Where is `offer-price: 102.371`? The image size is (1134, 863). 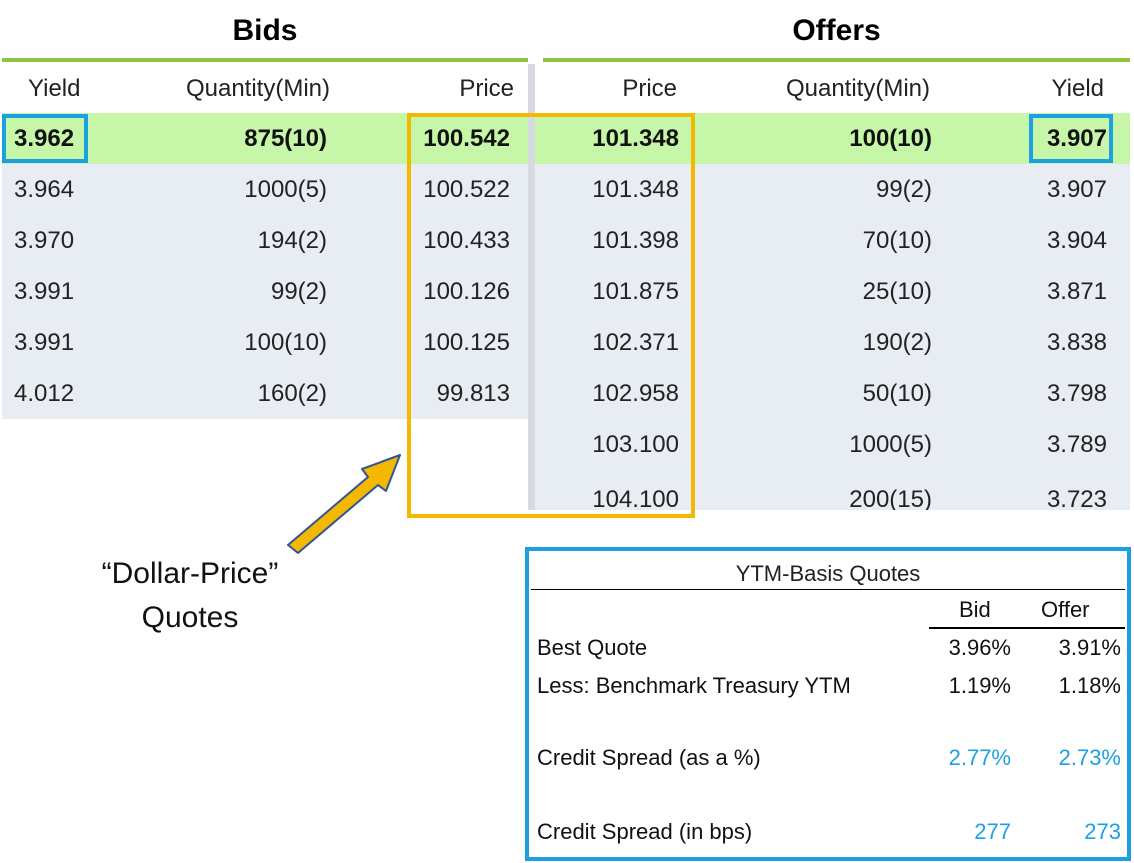 offer-price: 102.371 is located at coordinates (635, 342).